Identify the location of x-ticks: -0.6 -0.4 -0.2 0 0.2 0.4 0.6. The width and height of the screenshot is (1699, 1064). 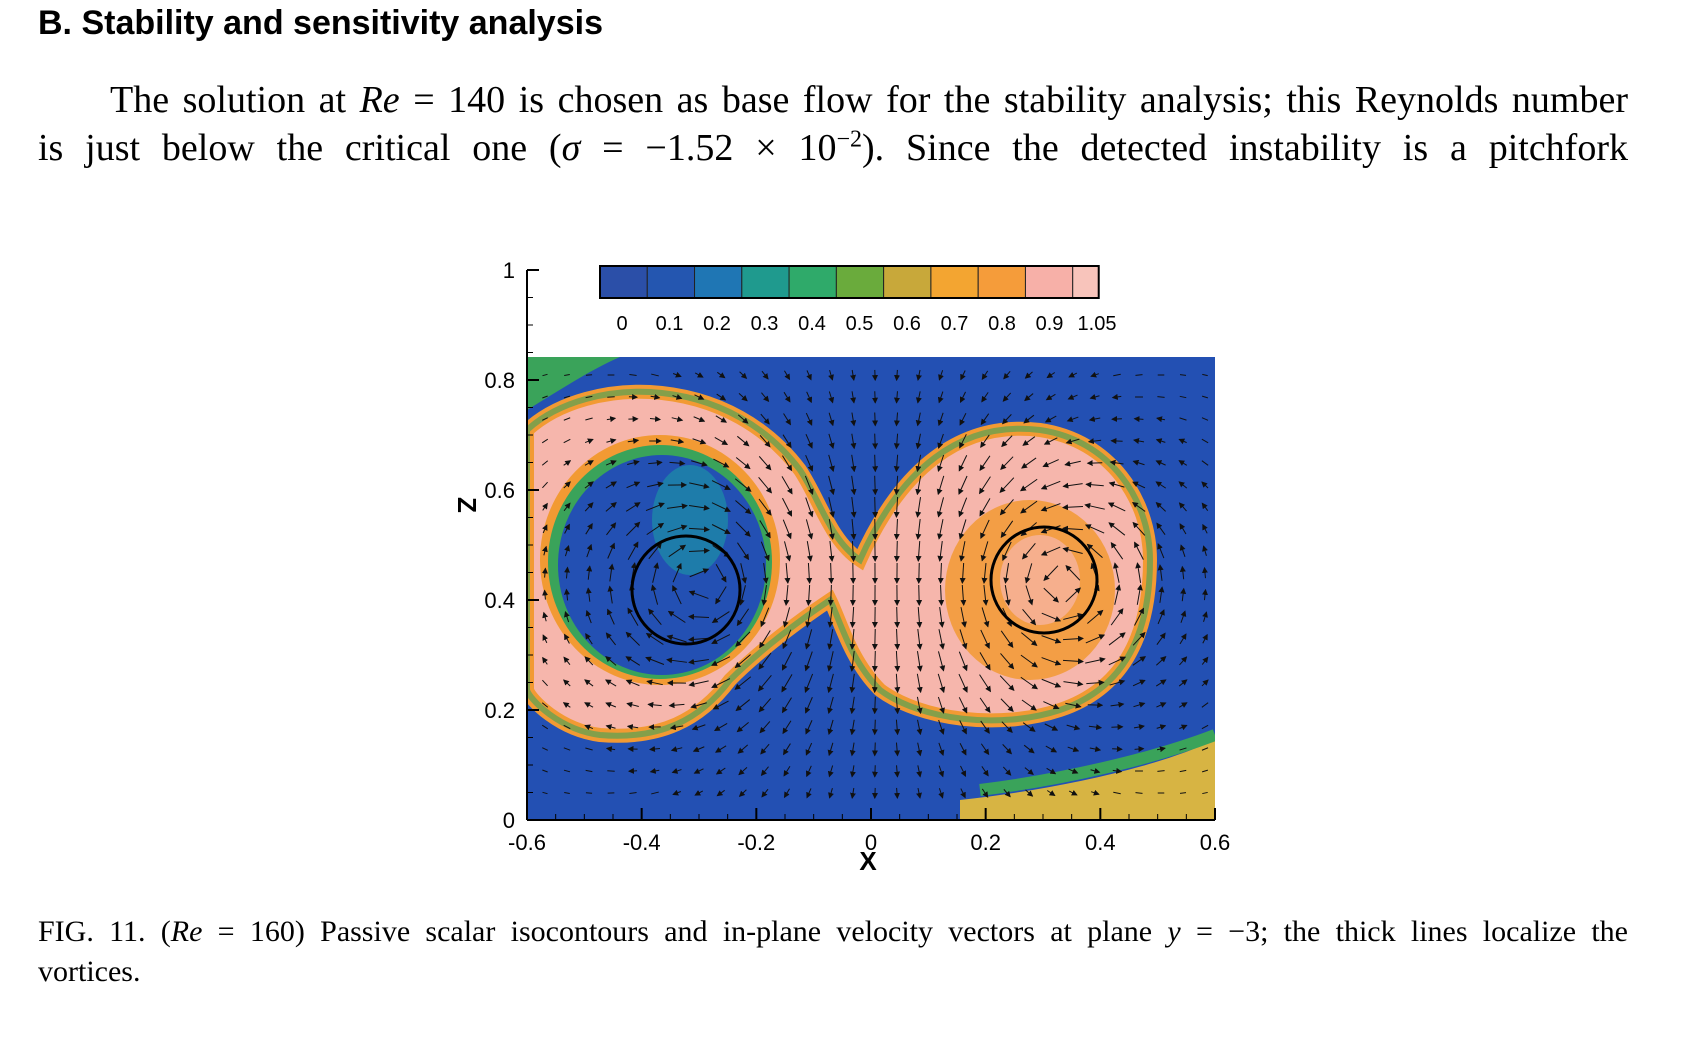
(869, 831).